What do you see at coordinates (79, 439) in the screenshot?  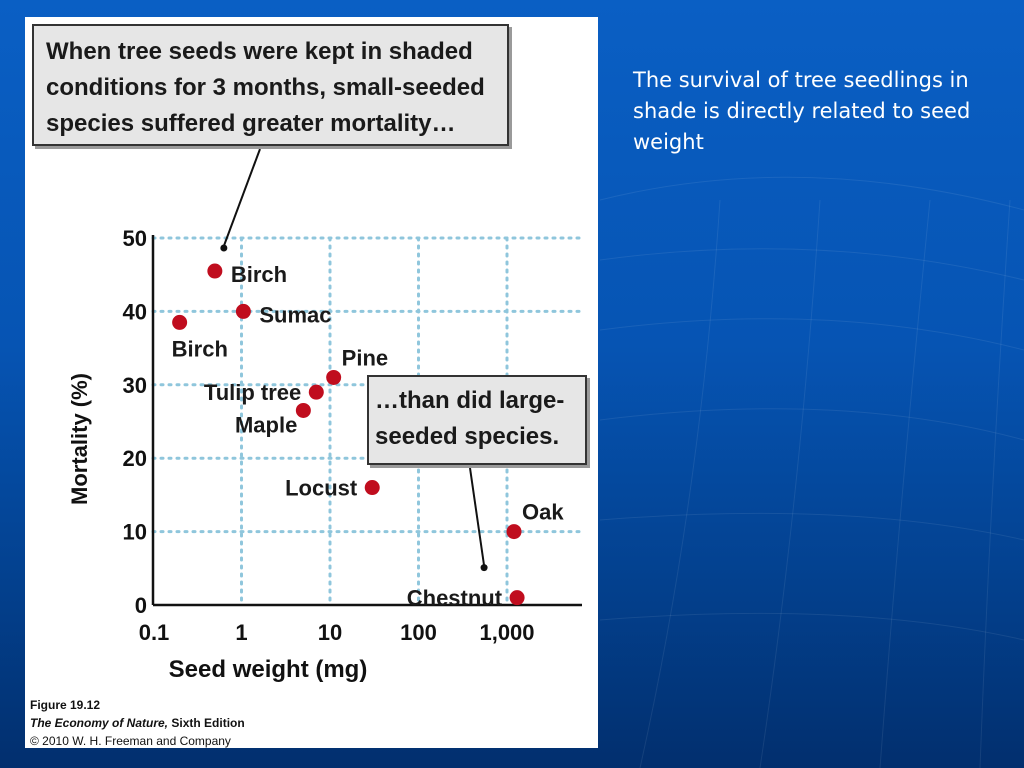 I see `y-axis-label: Mortality (%)` at bounding box center [79, 439].